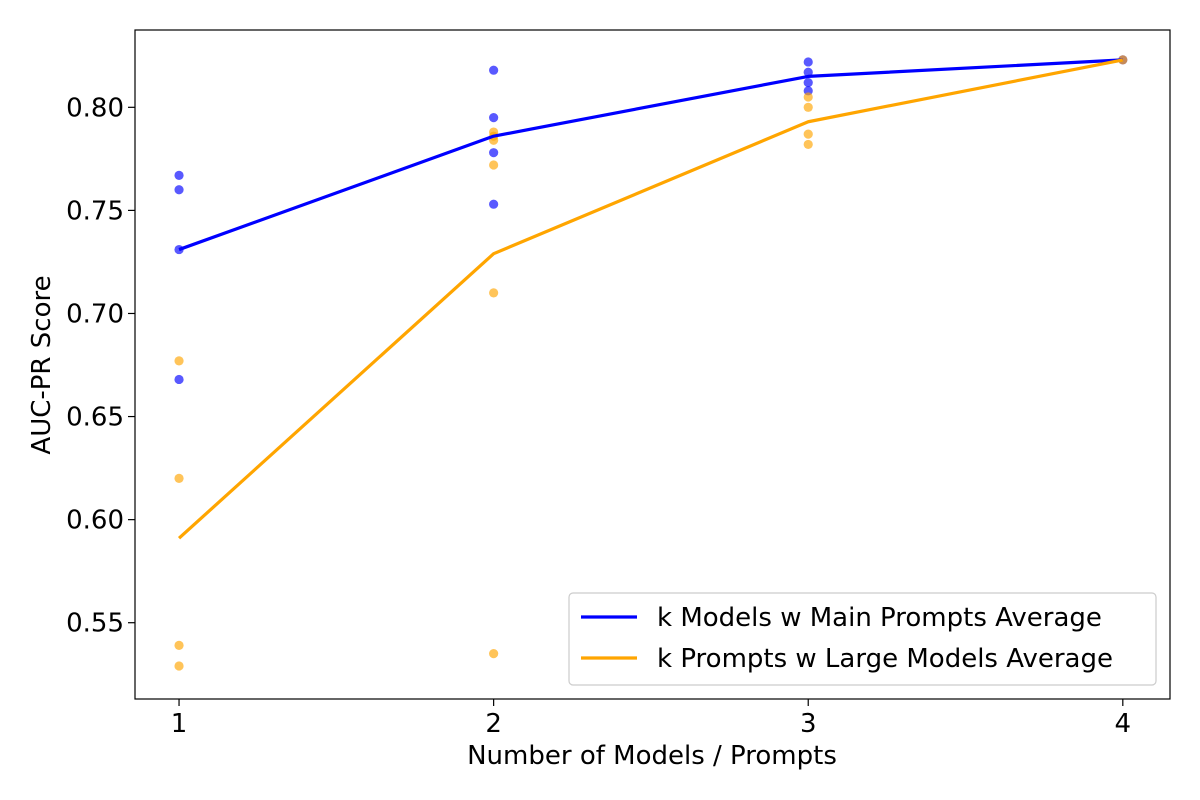 The height and width of the screenshot is (800, 1200). I want to click on y-tick-label: 0.70, so click(95, 314).